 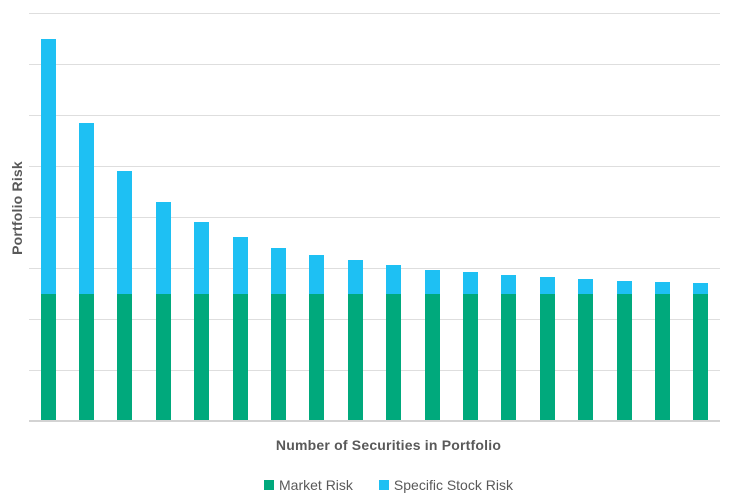 I want to click on y-axis-title: Portfolio Risk, so click(x=17, y=208).